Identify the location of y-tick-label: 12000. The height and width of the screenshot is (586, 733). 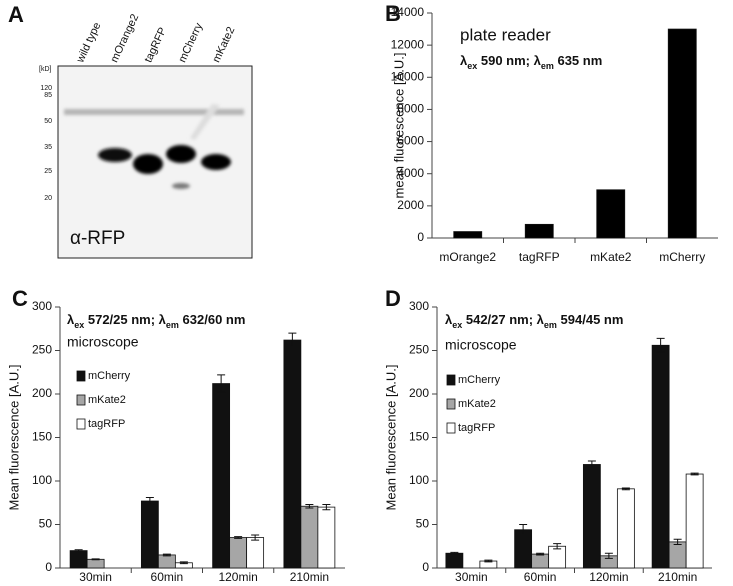
(408, 44).